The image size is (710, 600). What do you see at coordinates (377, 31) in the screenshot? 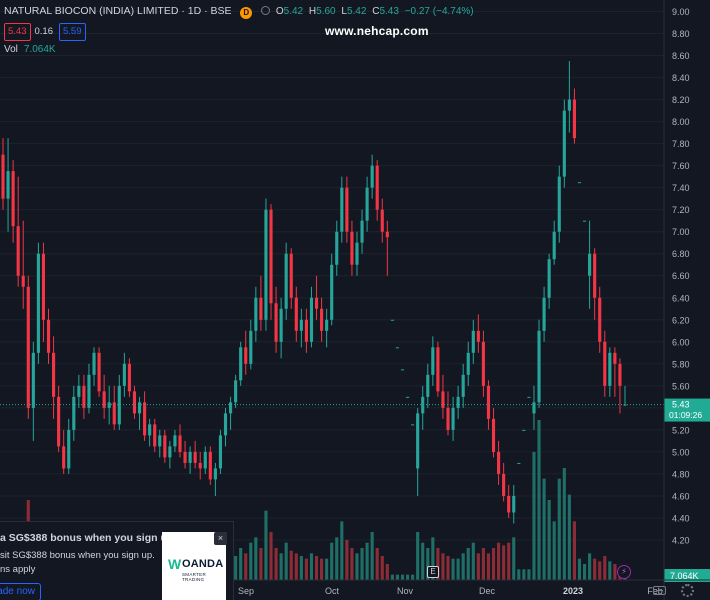
I see `watermark-text: www.nehcap.com` at bounding box center [377, 31].